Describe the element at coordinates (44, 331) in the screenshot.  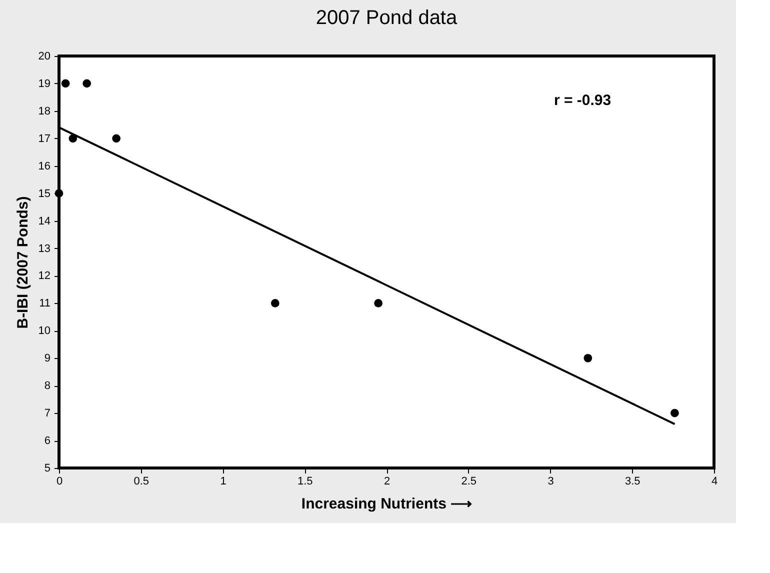
I see `y-tick-label: 10` at that location.